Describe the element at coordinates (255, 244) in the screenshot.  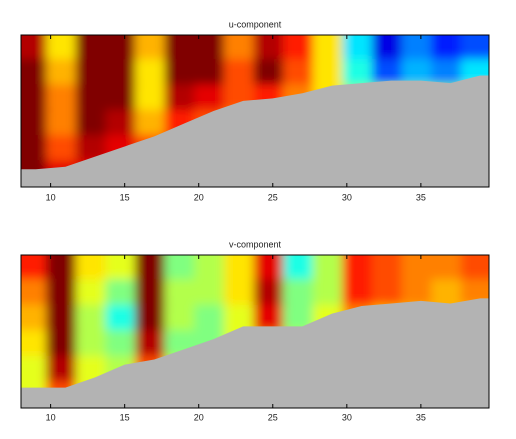
I see `panel-title: v-component` at that location.